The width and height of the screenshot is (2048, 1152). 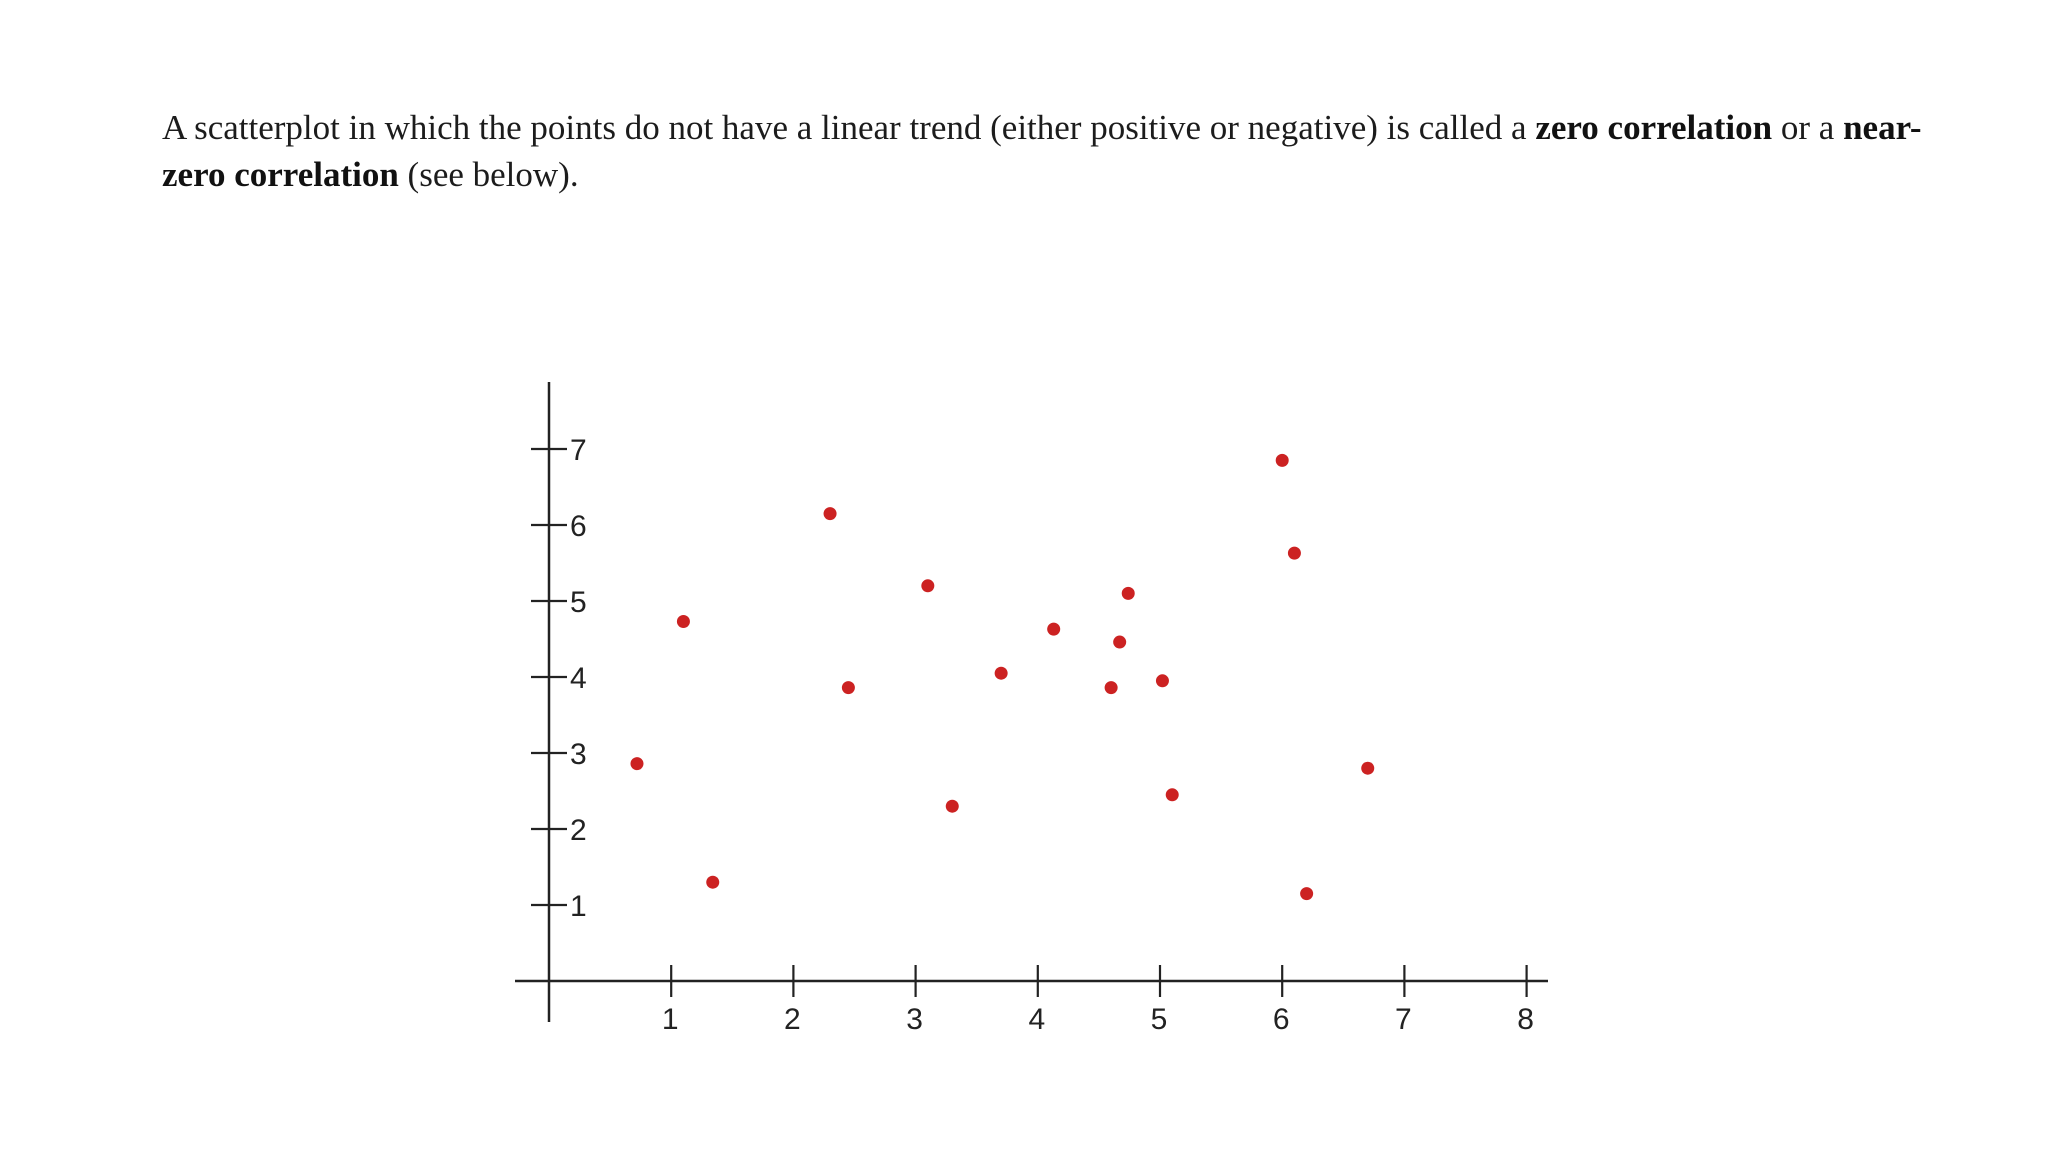 What do you see at coordinates (1808, 127) in the screenshot?
I see `text-part-2: or a` at bounding box center [1808, 127].